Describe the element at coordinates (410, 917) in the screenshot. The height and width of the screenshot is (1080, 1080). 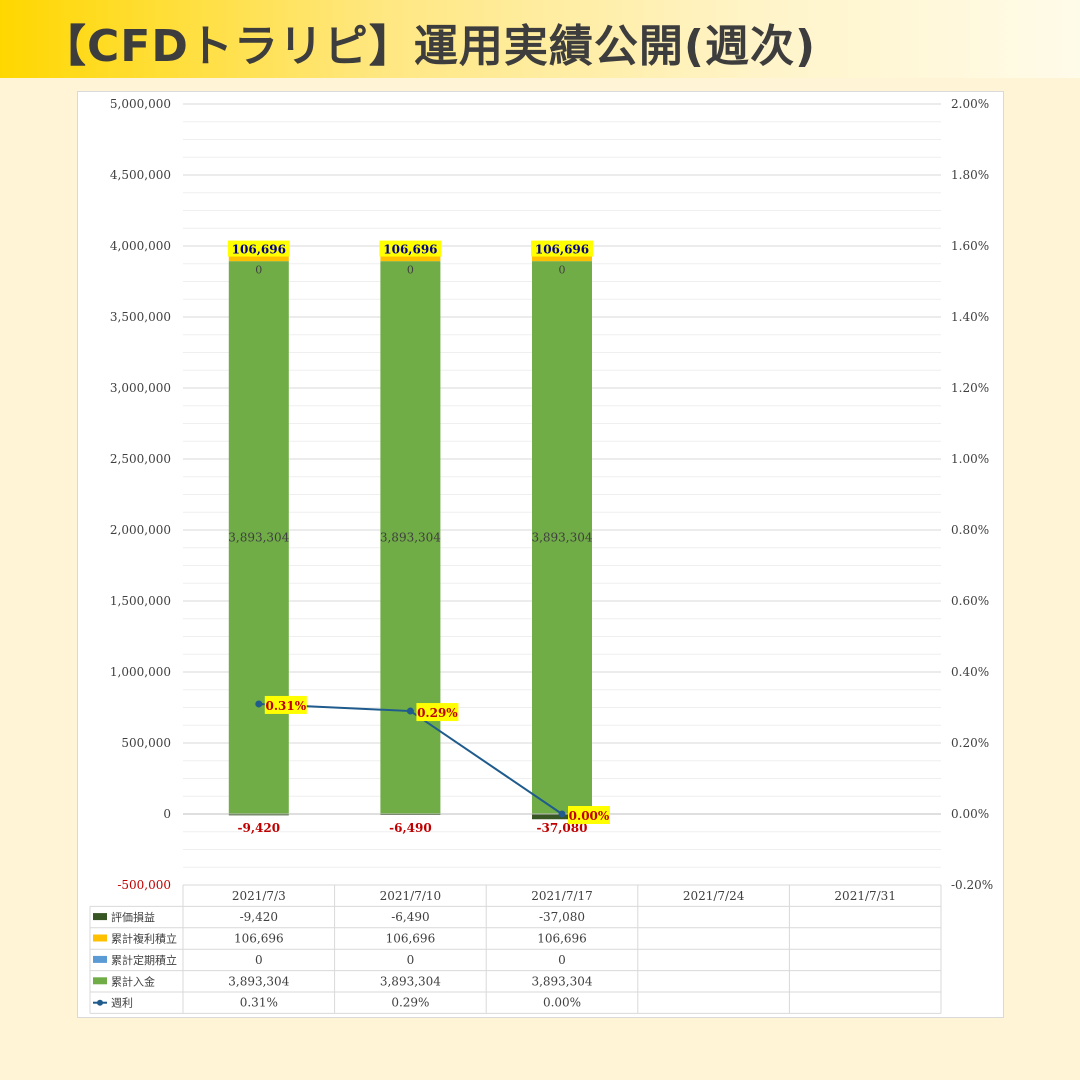
I see `table-cell-value: -6,490` at that location.